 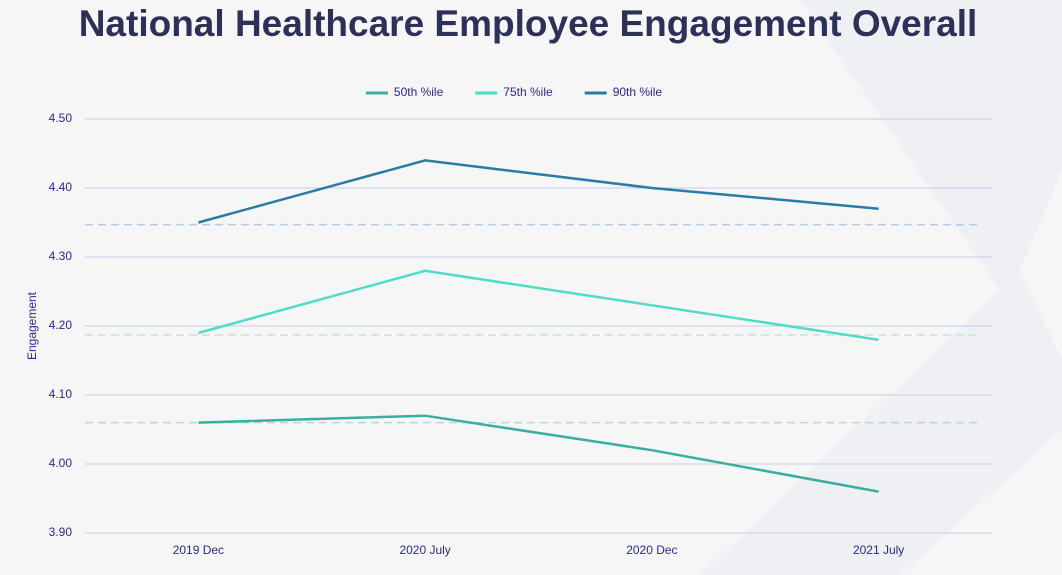 I want to click on x-tick-label: 2019 Dec, so click(x=198, y=550).